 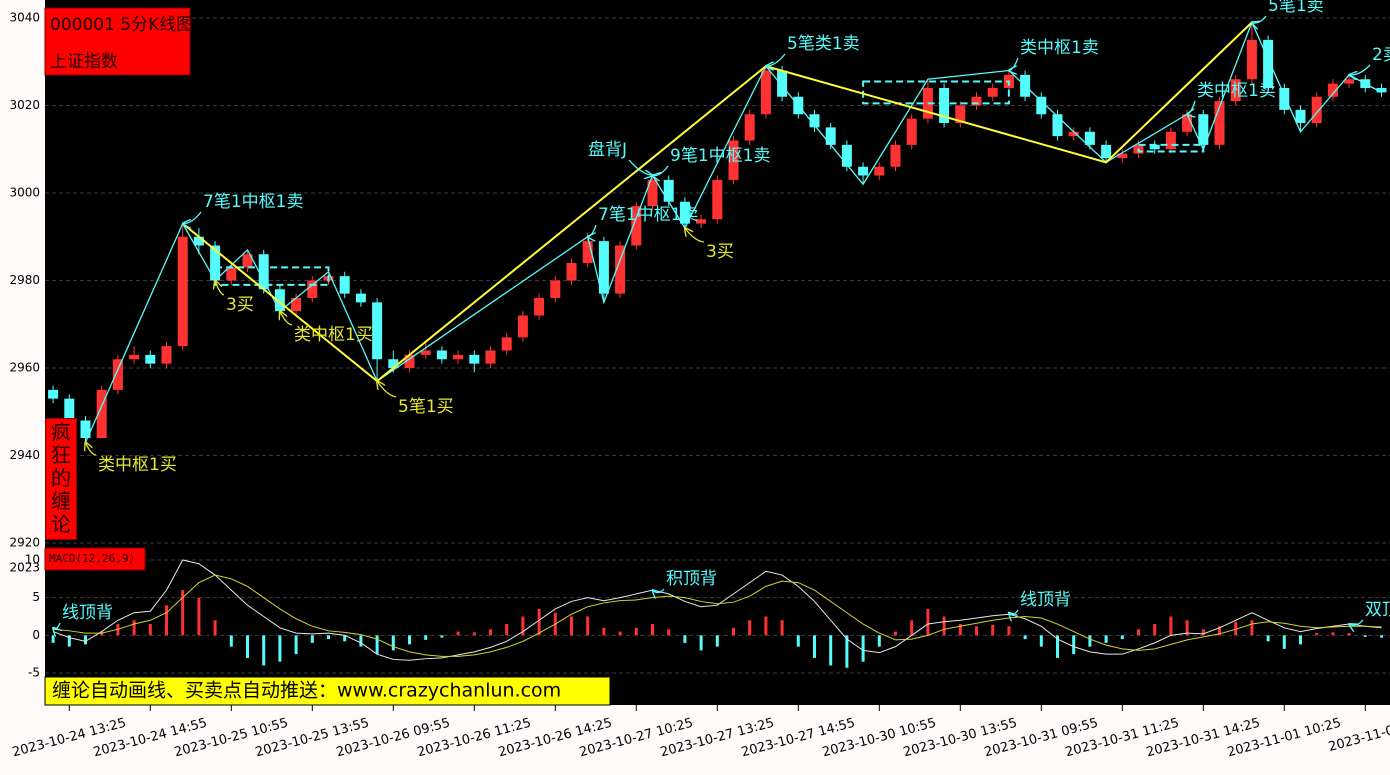 What do you see at coordinates (121, 25) in the screenshot?
I see `chart-title: 000001 5分K线图` at bounding box center [121, 25].